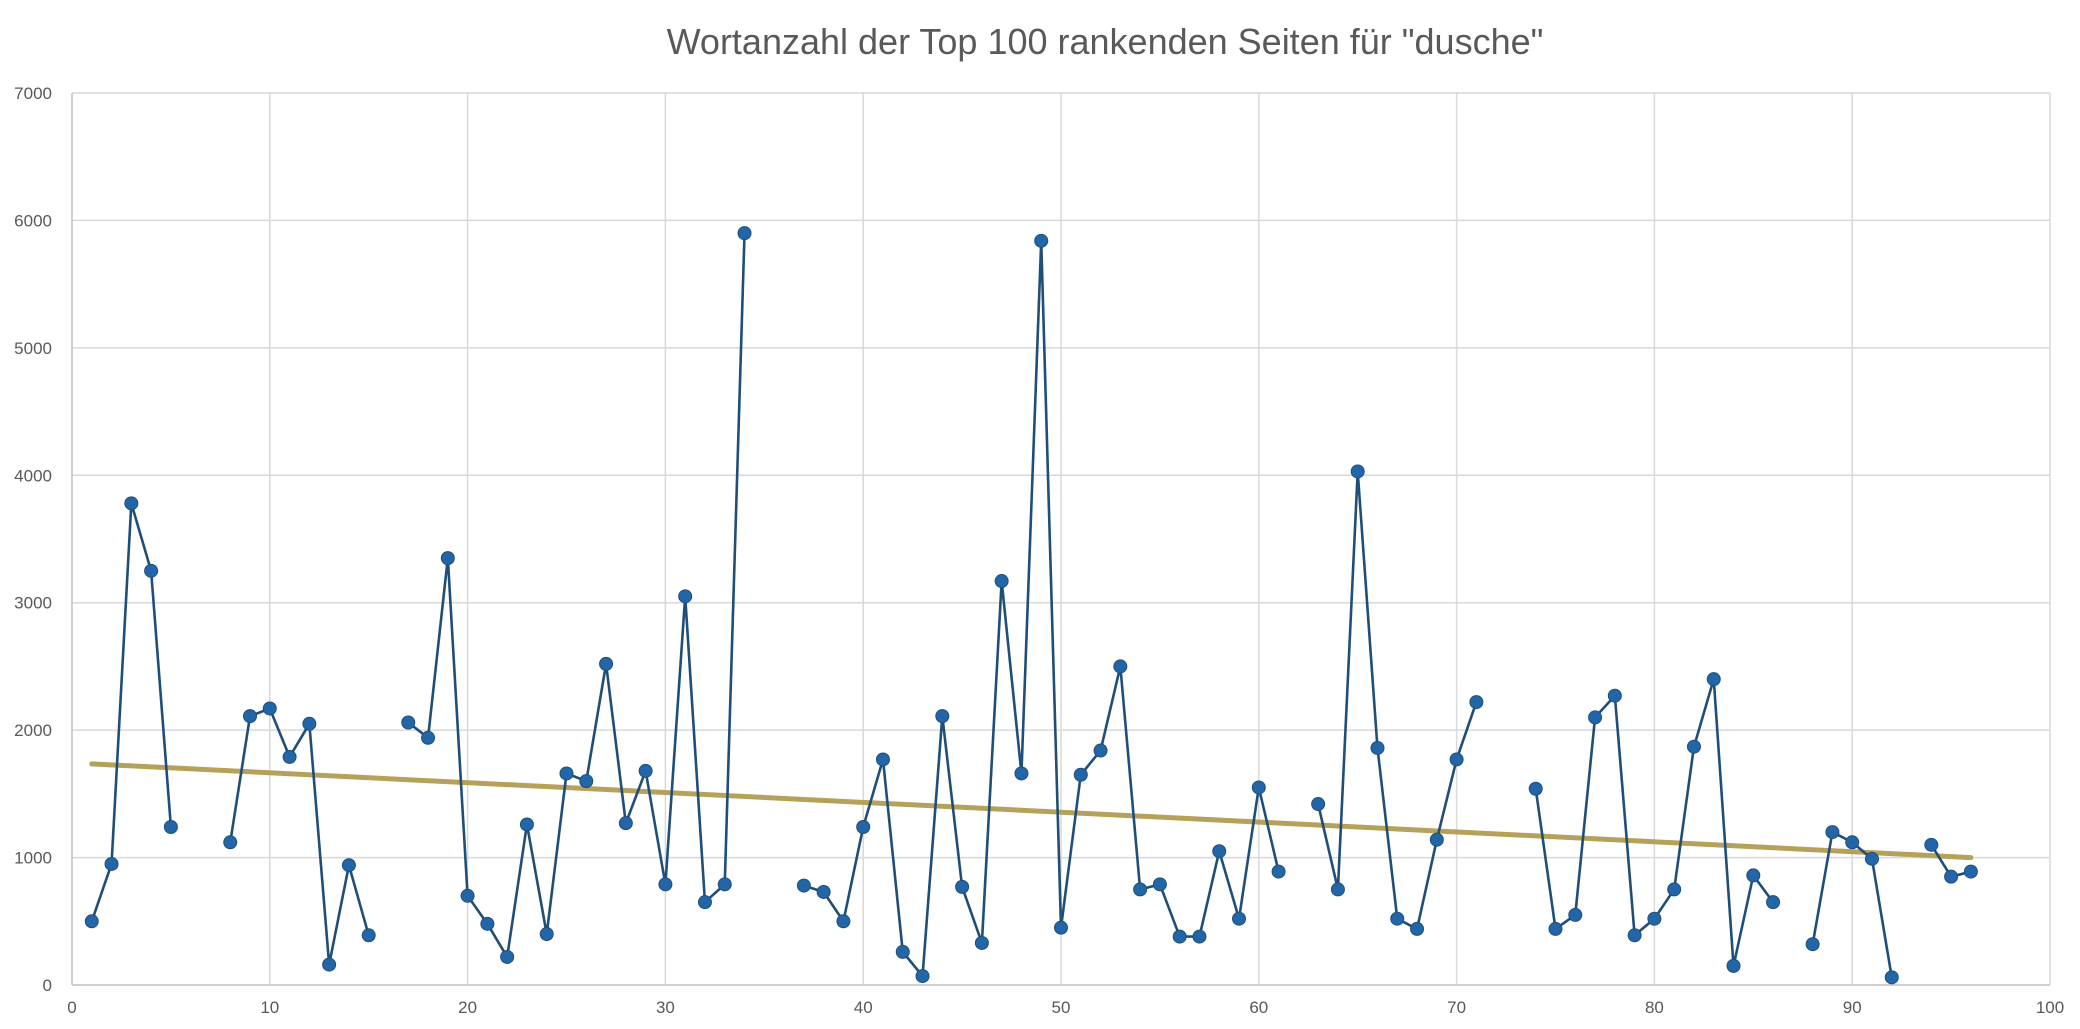 The height and width of the screenshot is (1029, 2080). Describe the element at coordinates (1852, 1007) in the screenshot. I see `x-tick-label: 90` at that location.